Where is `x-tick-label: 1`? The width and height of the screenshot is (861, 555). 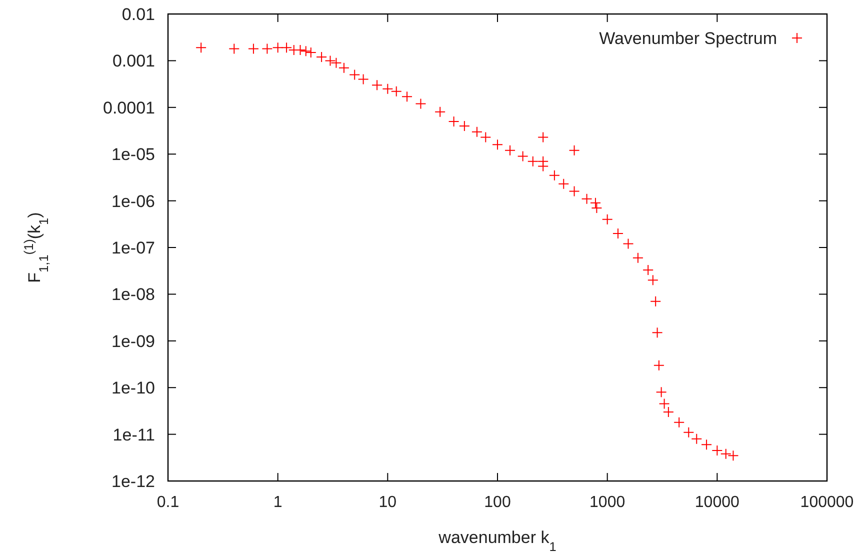
x-tick-label: 1 is located at coordinates (277, 502).